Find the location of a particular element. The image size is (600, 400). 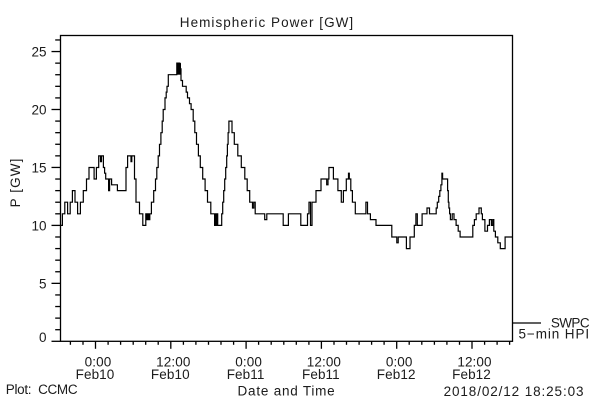

svg-text: 5−min HPI is located at coordinates (555, 334).